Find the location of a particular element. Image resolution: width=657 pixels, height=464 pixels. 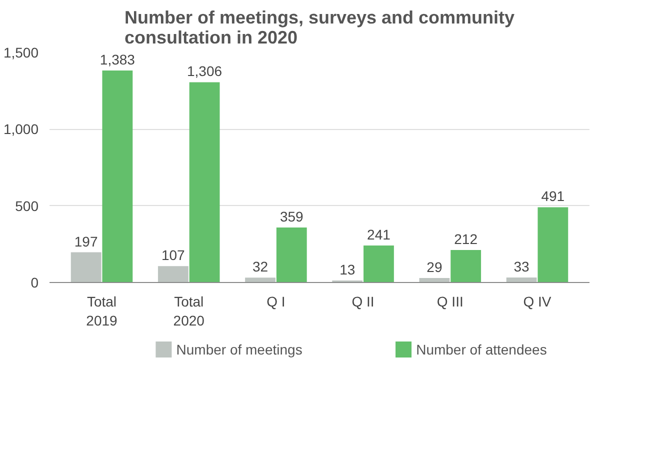

x-tick-label: Q II is located at coordinates (363, 302).